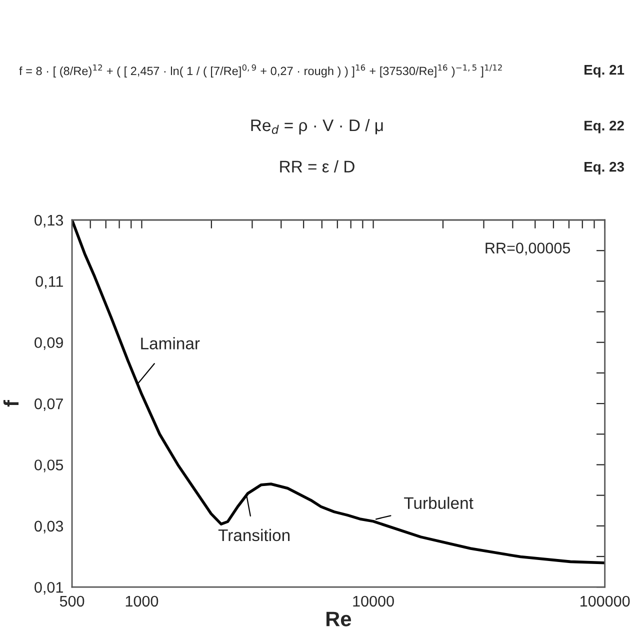 This screenshot has height=634, width=634. Describe the element at coordinates (528, 249) in the screenshot. I see `annotation: RR=0,00005` at that location.